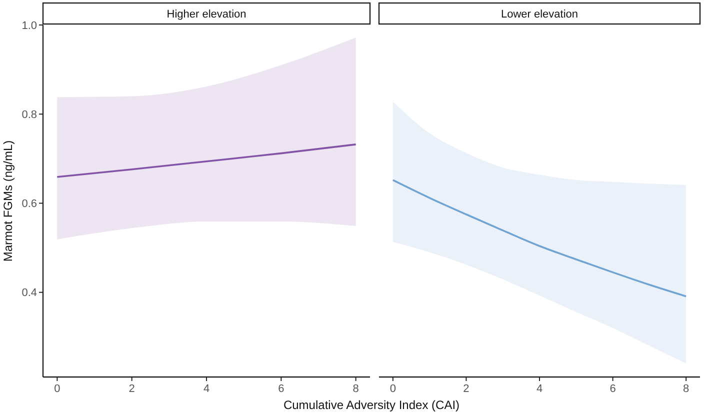  What do you see at coordinates (8, 201) in the screenshot?
I see `y-axis-title: Marmot FGMs (ng/mL)` at bounding box center [8, 201].